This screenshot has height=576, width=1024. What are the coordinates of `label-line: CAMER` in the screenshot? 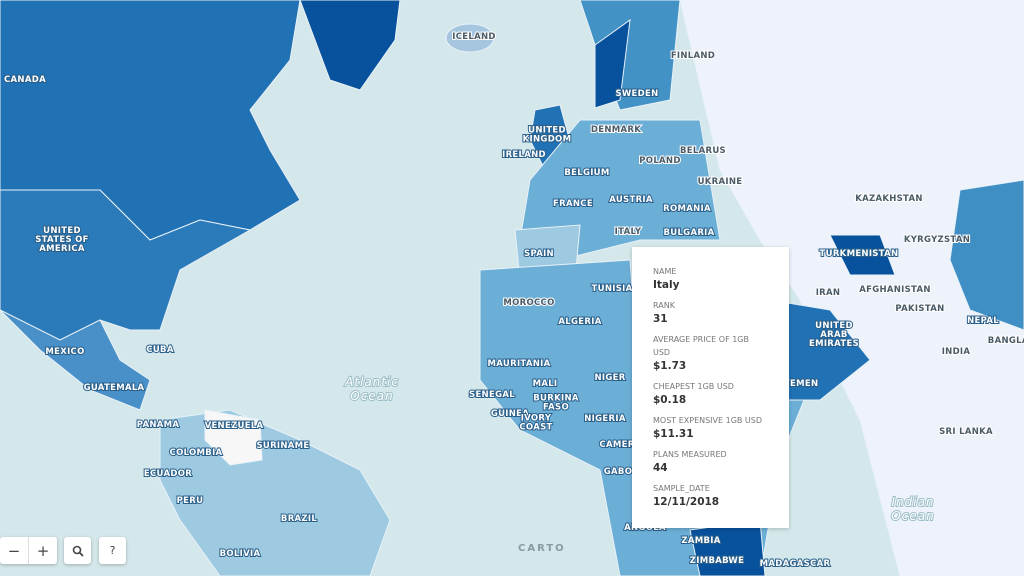 It's located at (616, 445).